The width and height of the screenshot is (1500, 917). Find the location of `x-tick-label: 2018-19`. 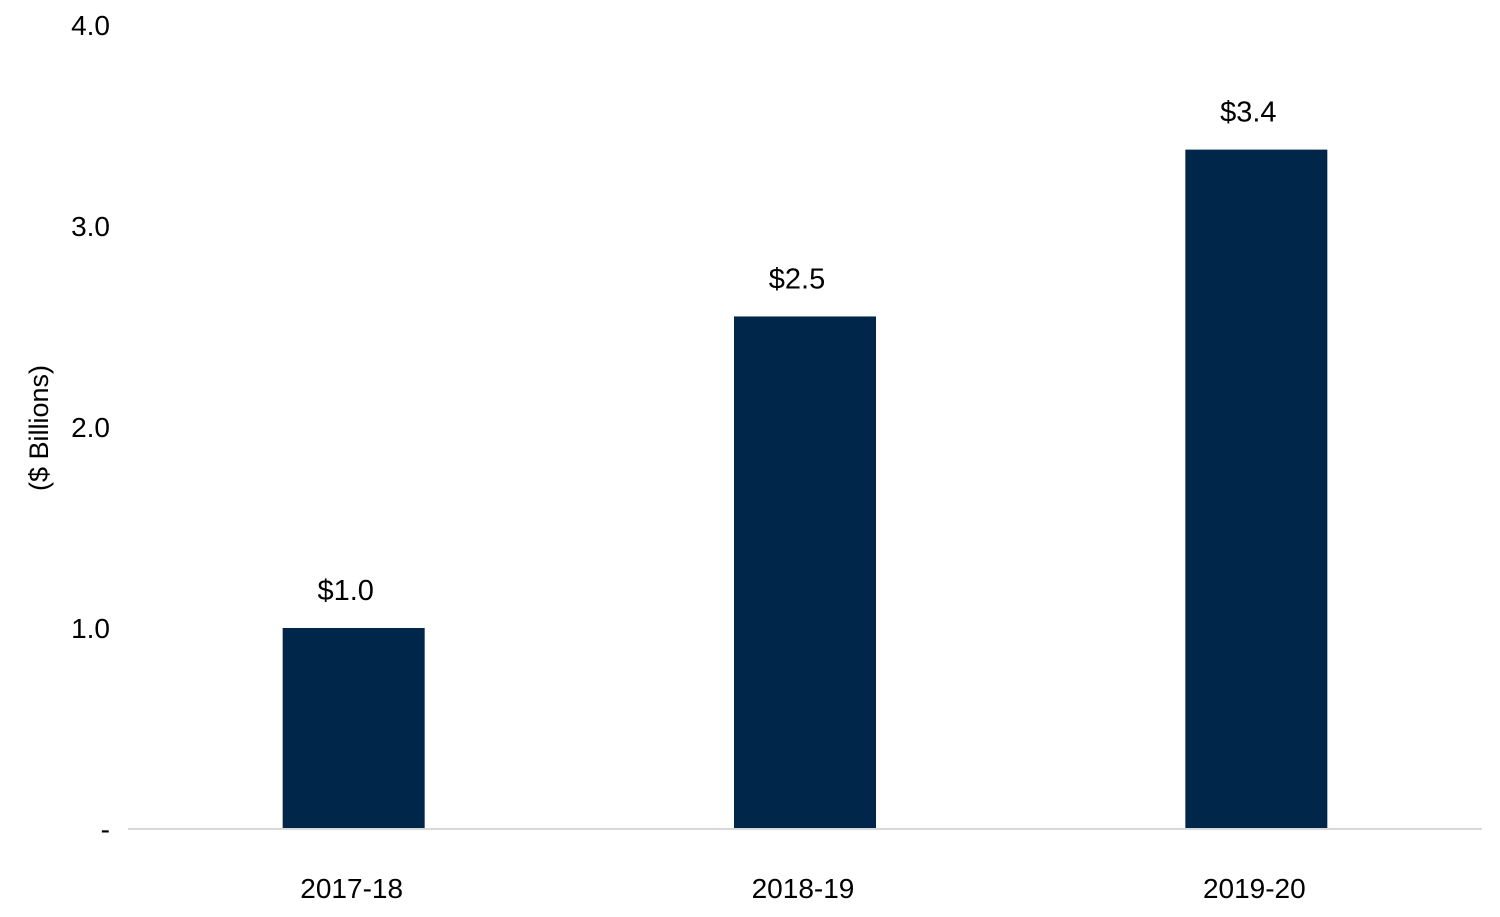

x-tick-label: 2018-19 is located at coordinates (803, 888).